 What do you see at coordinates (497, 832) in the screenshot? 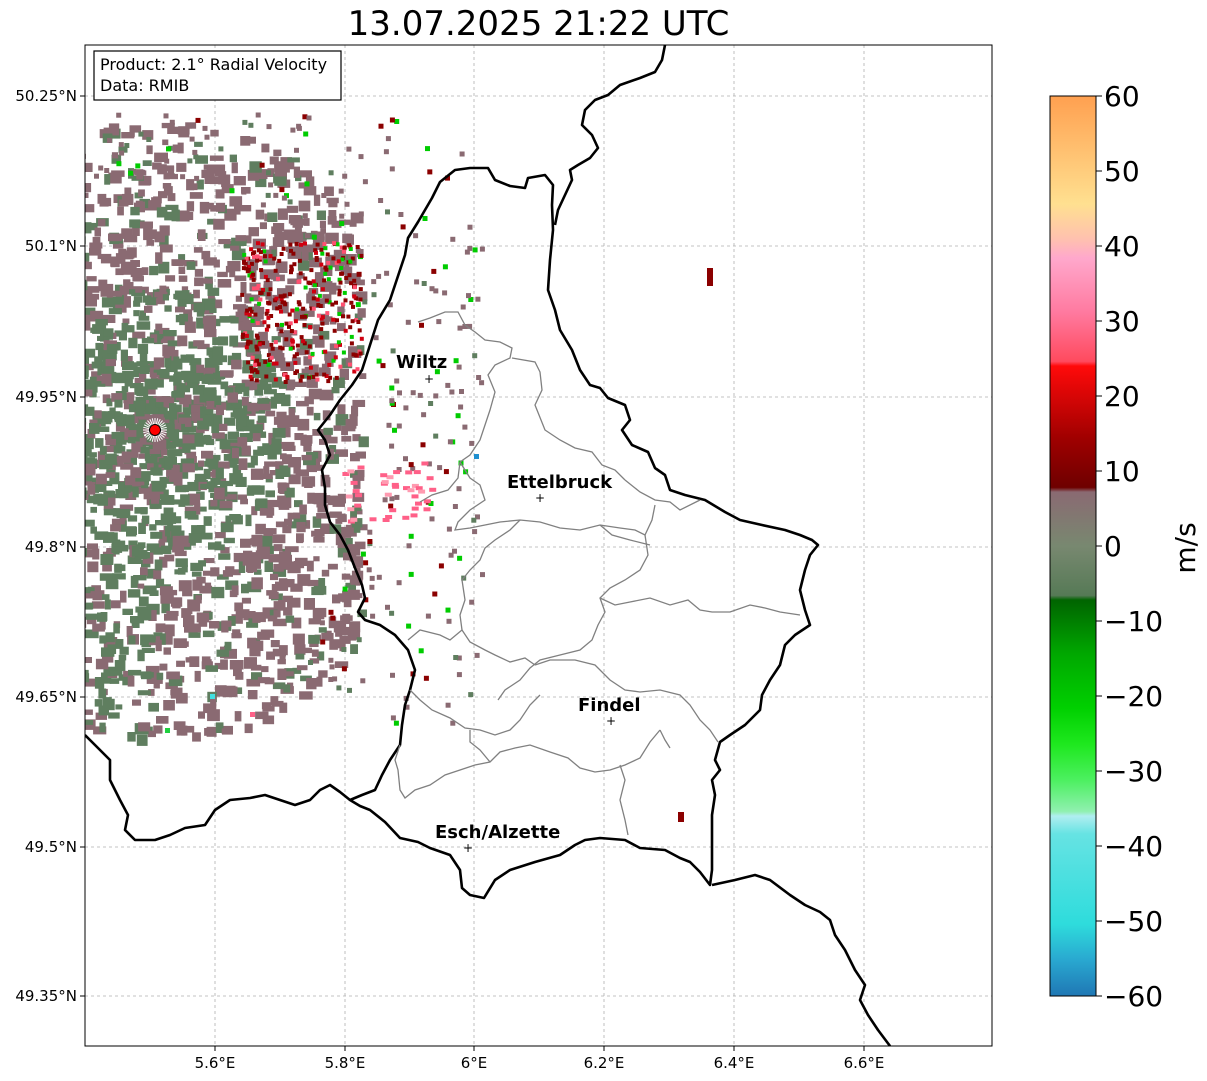
I see `city-label-esch-alzette: Esch/Alzette` at bounding box center [497, 832].